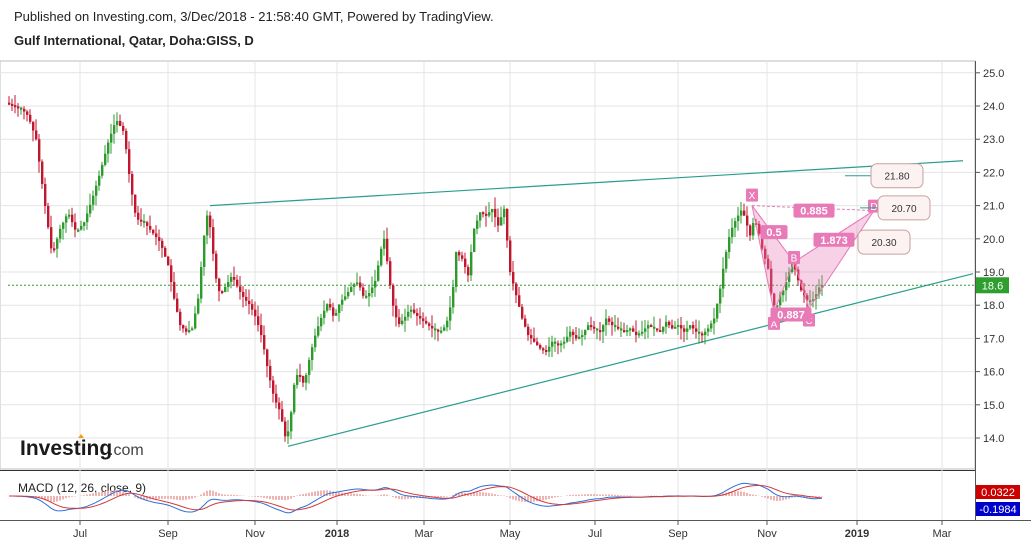 Image resolution: width=1031 pixels, height=546 pixels. Describe the element at coordinates (942, 534) in the screenshot. I see `time-tick-label: Mar` at that location.